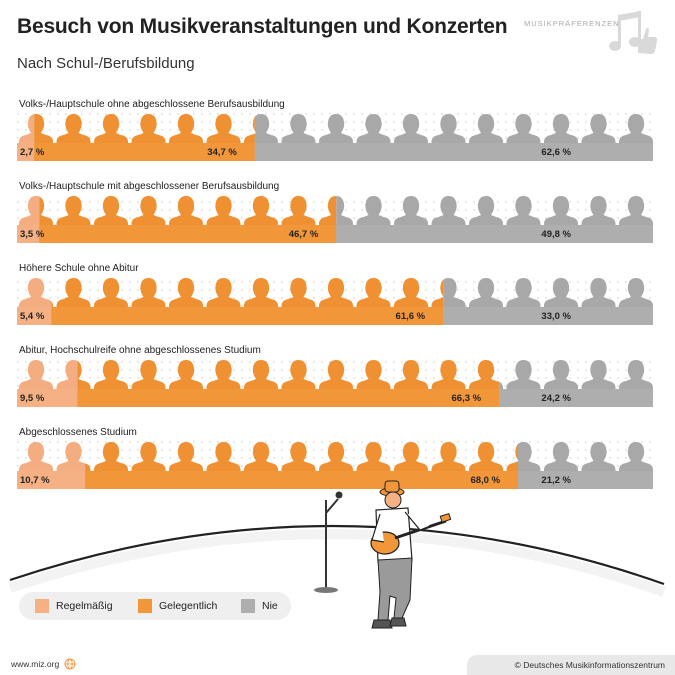 The image size is (675, 675). Describe the element at coordinates (556, 152) in the screenshot. I see `value-label-nie: 62,6 %` at that location.